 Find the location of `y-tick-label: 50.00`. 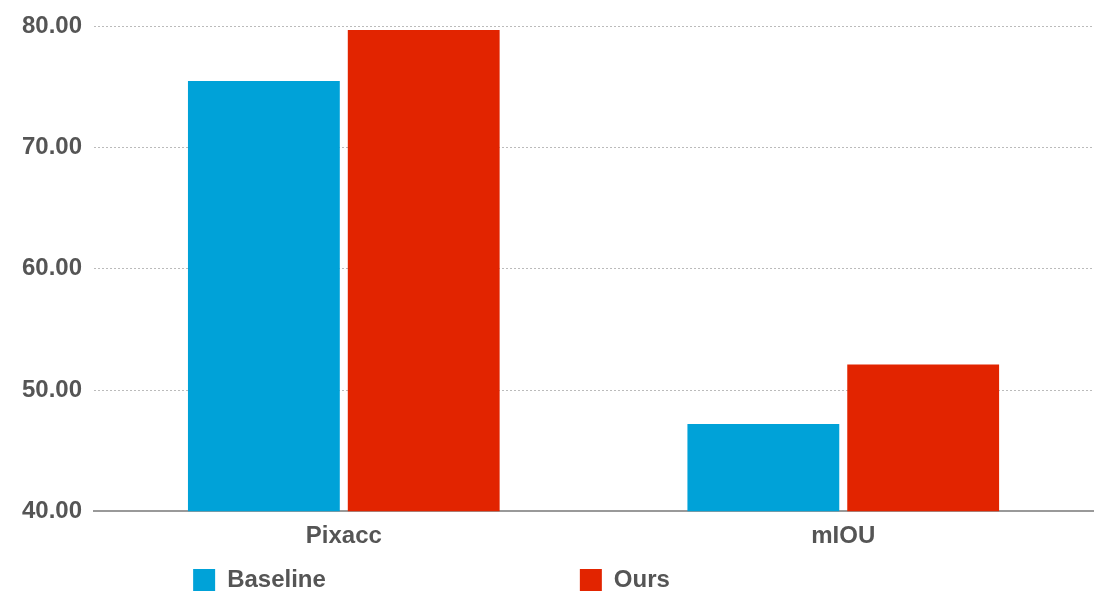

y-tick-label: 50.00 is located at coordinates (52, 388).